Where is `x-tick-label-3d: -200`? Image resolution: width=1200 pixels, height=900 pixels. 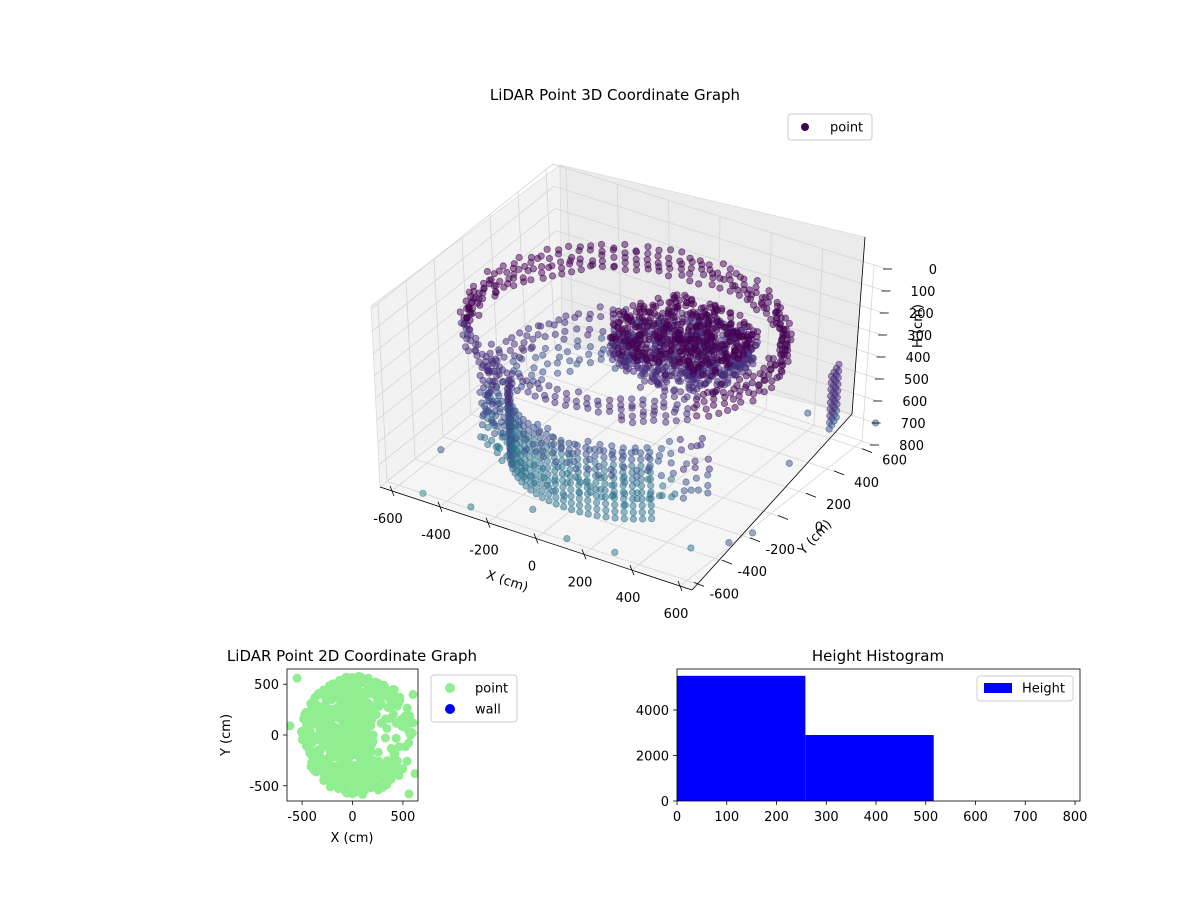
x-tick-label-3d: -200 is located at coordinates (484, 551).